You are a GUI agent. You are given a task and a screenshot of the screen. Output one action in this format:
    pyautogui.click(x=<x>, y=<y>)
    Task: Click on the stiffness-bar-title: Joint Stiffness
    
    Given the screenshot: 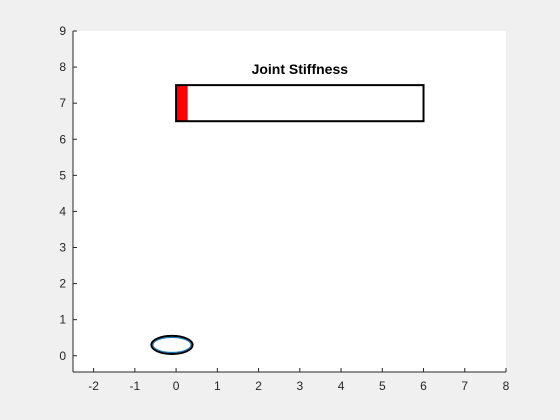 What is the action you would take?
    pyautogui.click(x=300, y=69)
    